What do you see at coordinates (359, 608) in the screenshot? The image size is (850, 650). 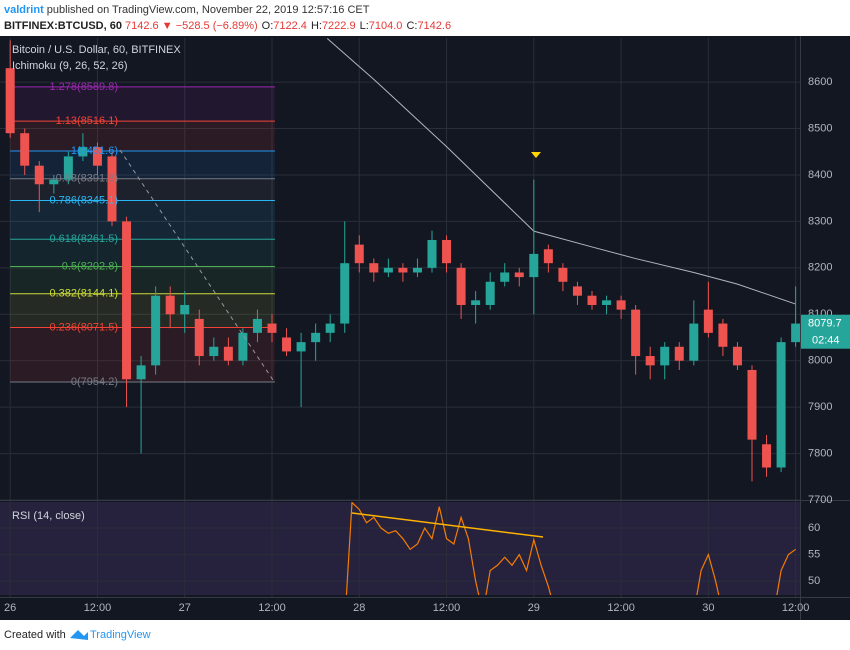 I see `x-tick-label: 28` at bounding box center [359, 608].